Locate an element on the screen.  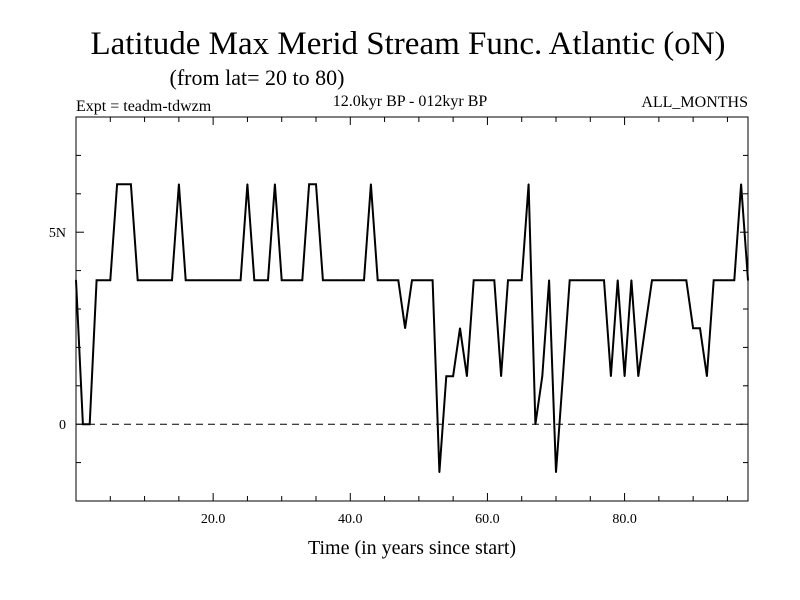
x-tick-label: 80.0 is located at coordinates (624, 519).